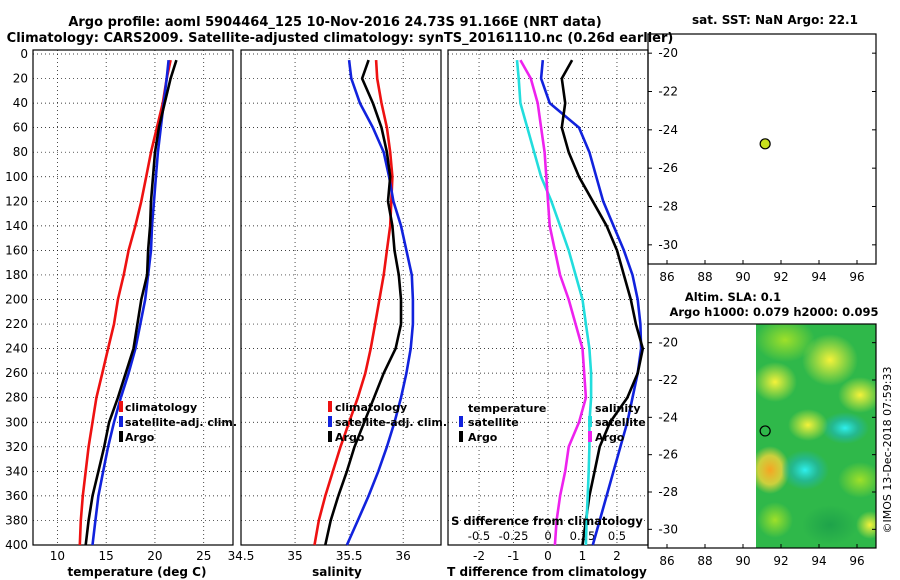  I want to click on series-line-t-satellite, so click(591, 302).